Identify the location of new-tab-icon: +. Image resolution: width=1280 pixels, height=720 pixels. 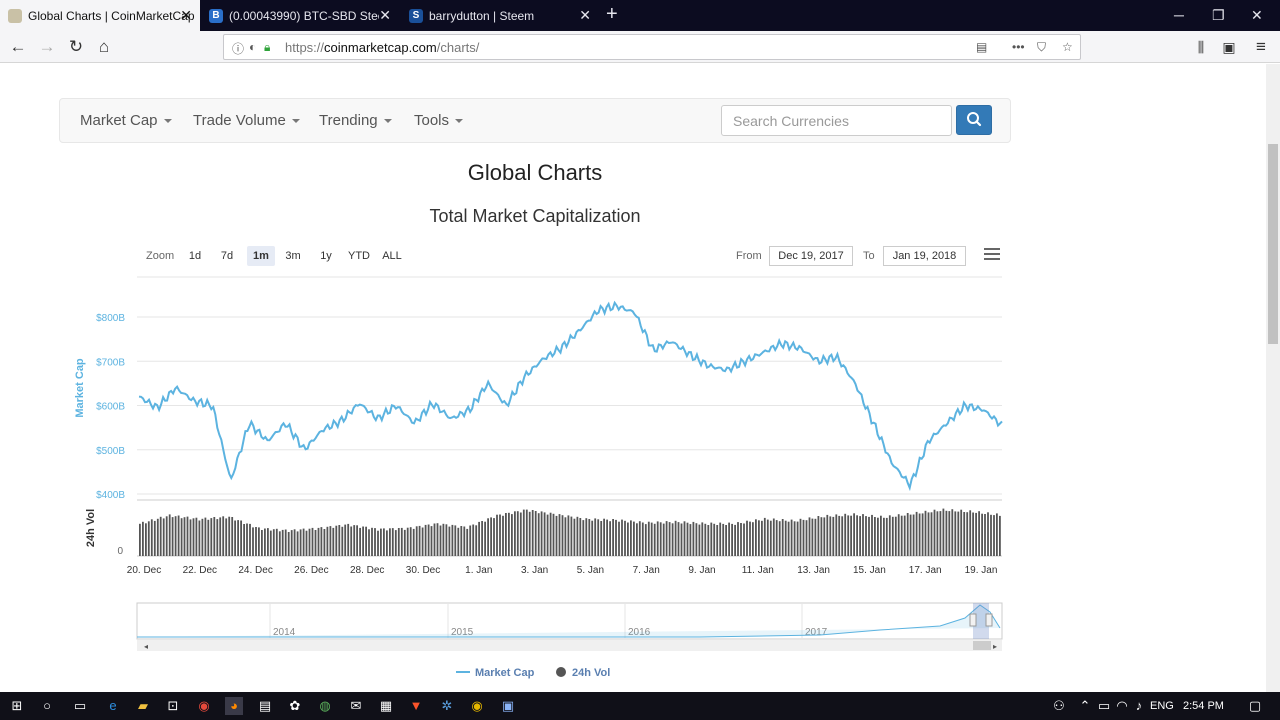
(612, 14).